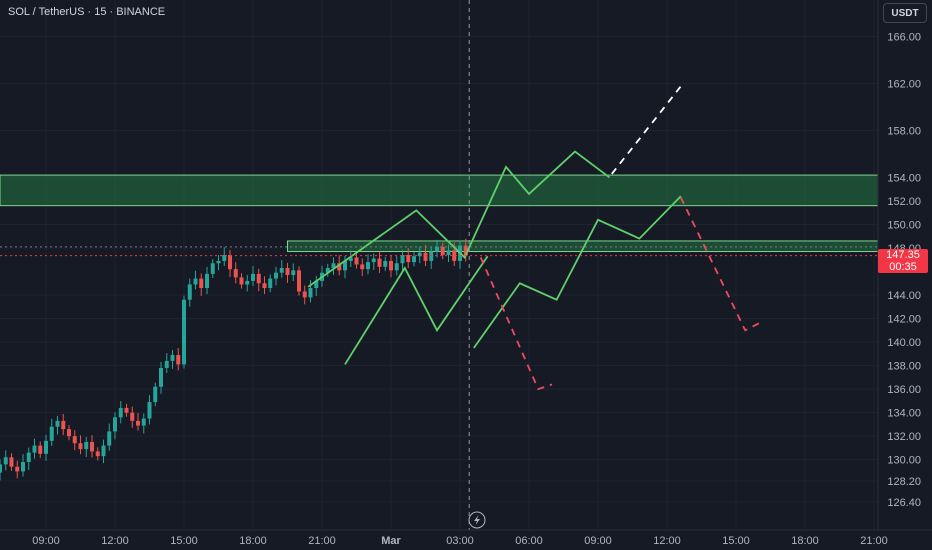 This screenshot has width=932, height=550. I want to click on currency-button: USDT, so click(905, 13).